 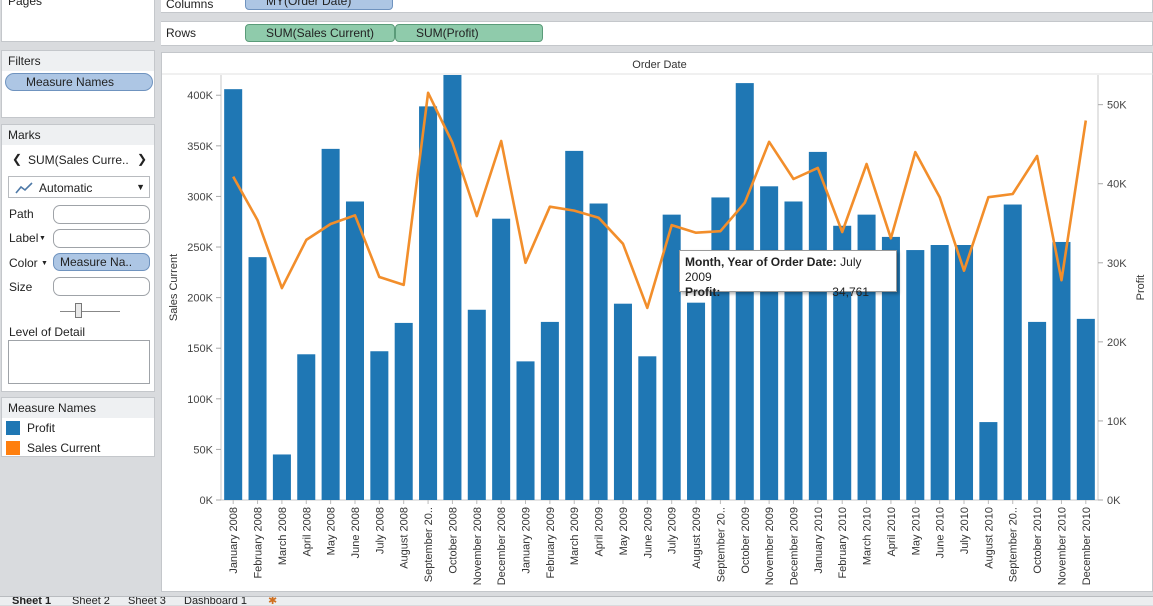 I want to click on x-tick-label: July 2008, so click(x=380, y=530).